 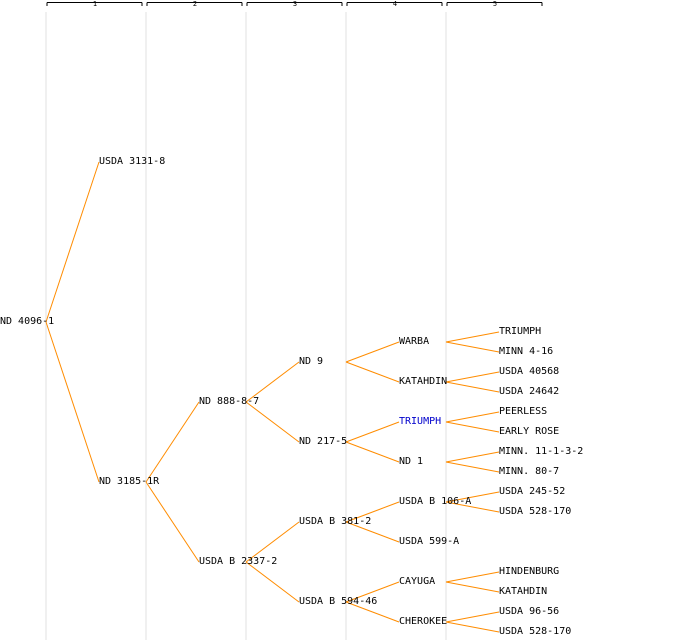 I want to click on pedigree-node: USDA B 594-46, so click(x=338, y=601).